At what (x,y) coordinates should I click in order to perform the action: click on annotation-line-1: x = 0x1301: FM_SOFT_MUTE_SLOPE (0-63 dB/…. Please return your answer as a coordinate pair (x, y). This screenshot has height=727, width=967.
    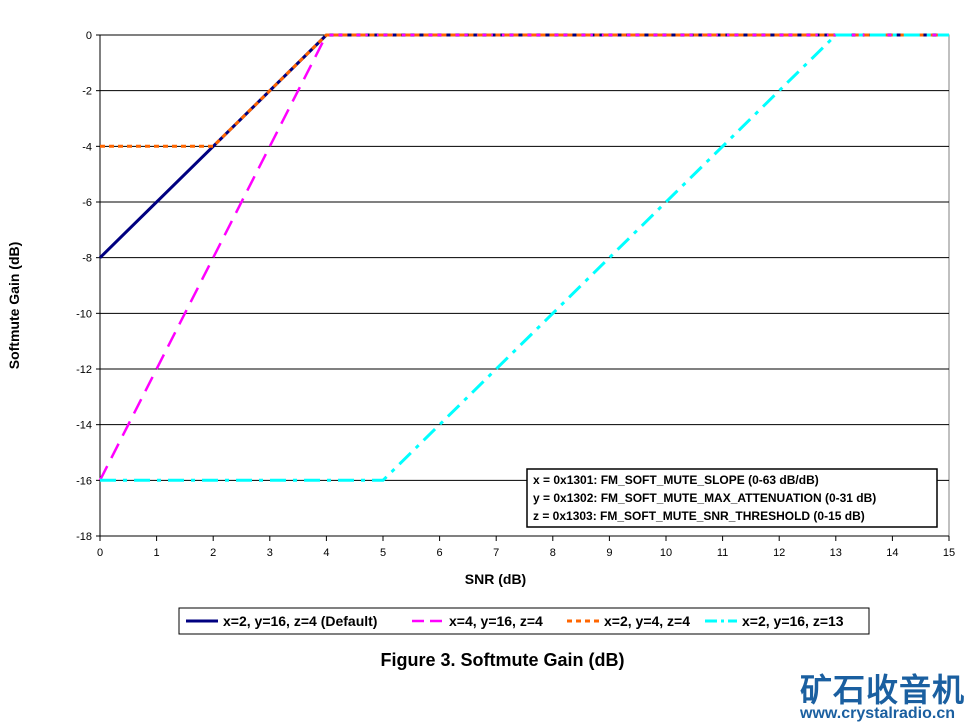
    Looking at the image, I should click on (676, 480).